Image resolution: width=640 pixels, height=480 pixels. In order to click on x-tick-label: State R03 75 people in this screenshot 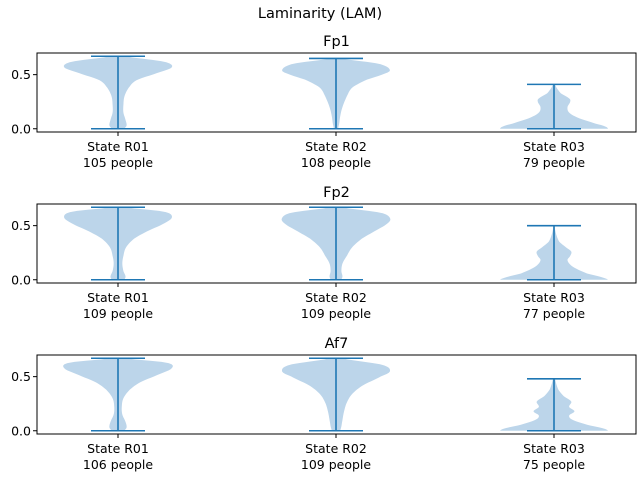, I will do `click(554, 456)`.